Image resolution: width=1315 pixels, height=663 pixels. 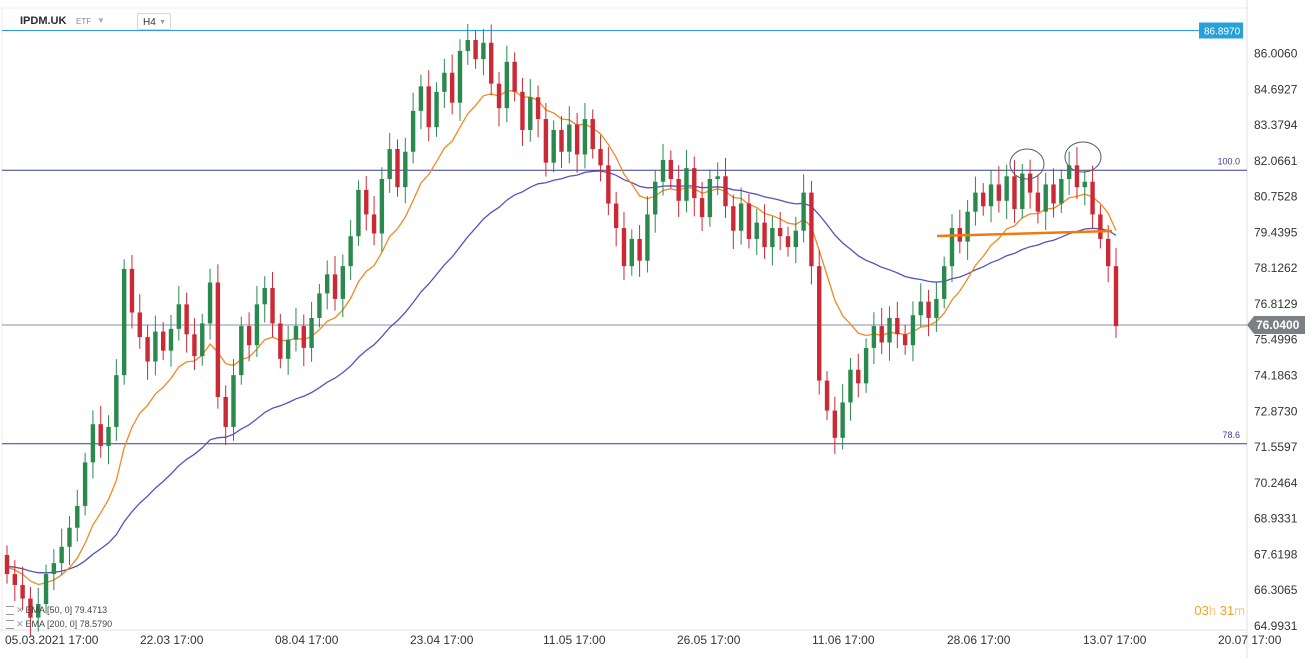 What do you see at coordinates (1276, 340) in the screenshot?
I see `y-tick-label: 75.4996` at bounding box center [1276, 340].